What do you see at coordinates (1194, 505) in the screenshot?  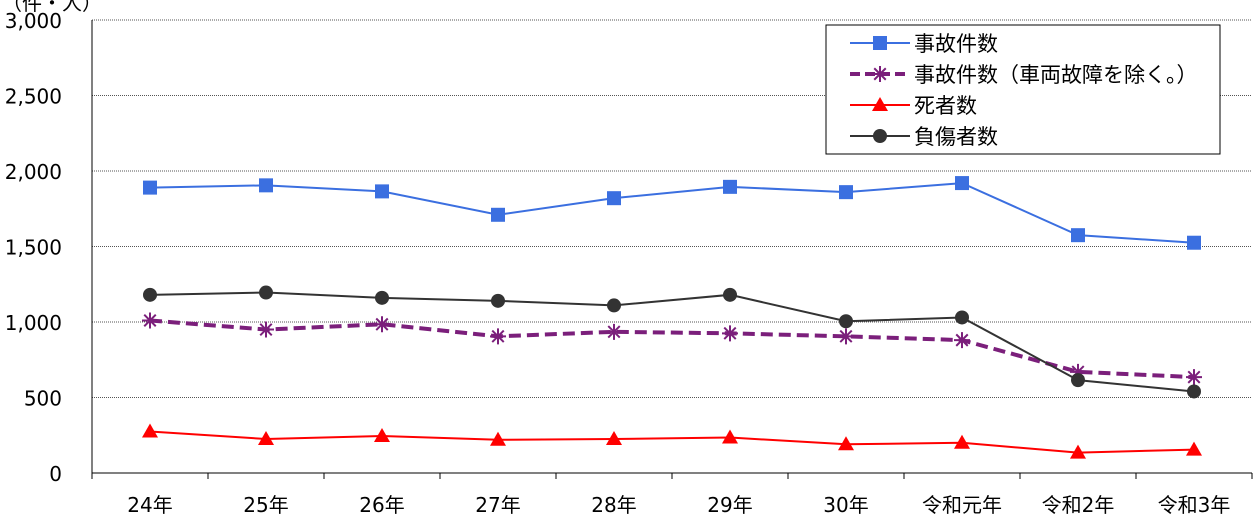 I see `x-tick-label: 令和3年` at bounding box center [1194, 505].